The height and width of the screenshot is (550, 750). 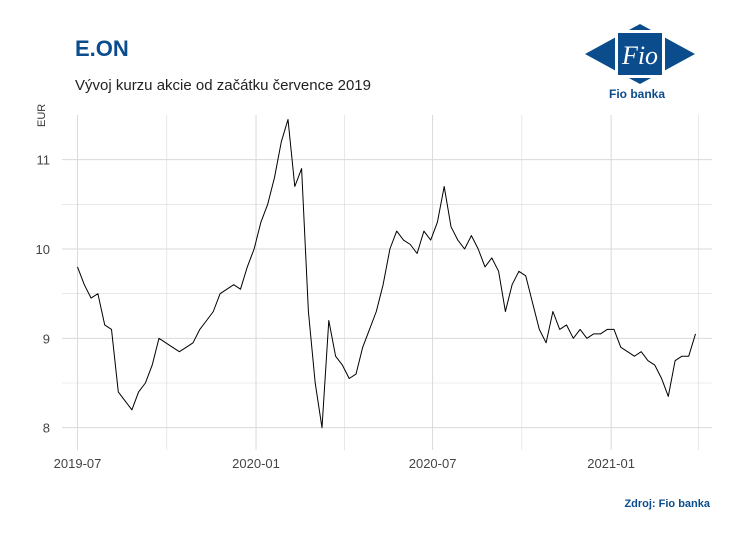 I want to click on chart-title: E.ON, so click(x=102, y=48).